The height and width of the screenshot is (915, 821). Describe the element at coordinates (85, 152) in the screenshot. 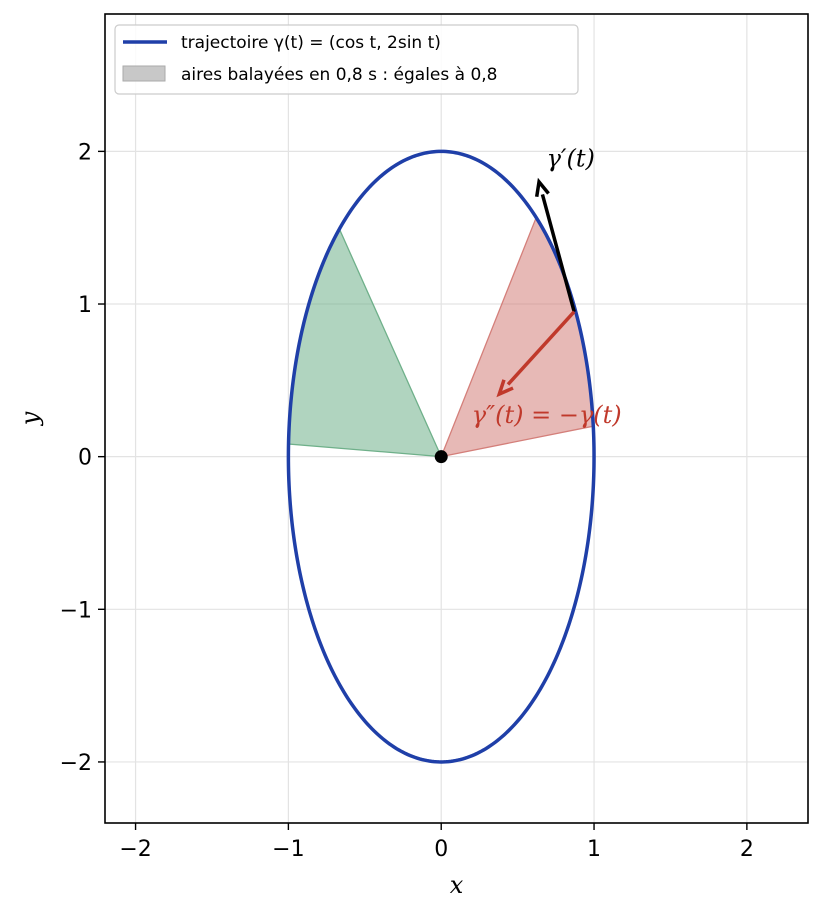

I see `y-tick-label: 2` at that location.